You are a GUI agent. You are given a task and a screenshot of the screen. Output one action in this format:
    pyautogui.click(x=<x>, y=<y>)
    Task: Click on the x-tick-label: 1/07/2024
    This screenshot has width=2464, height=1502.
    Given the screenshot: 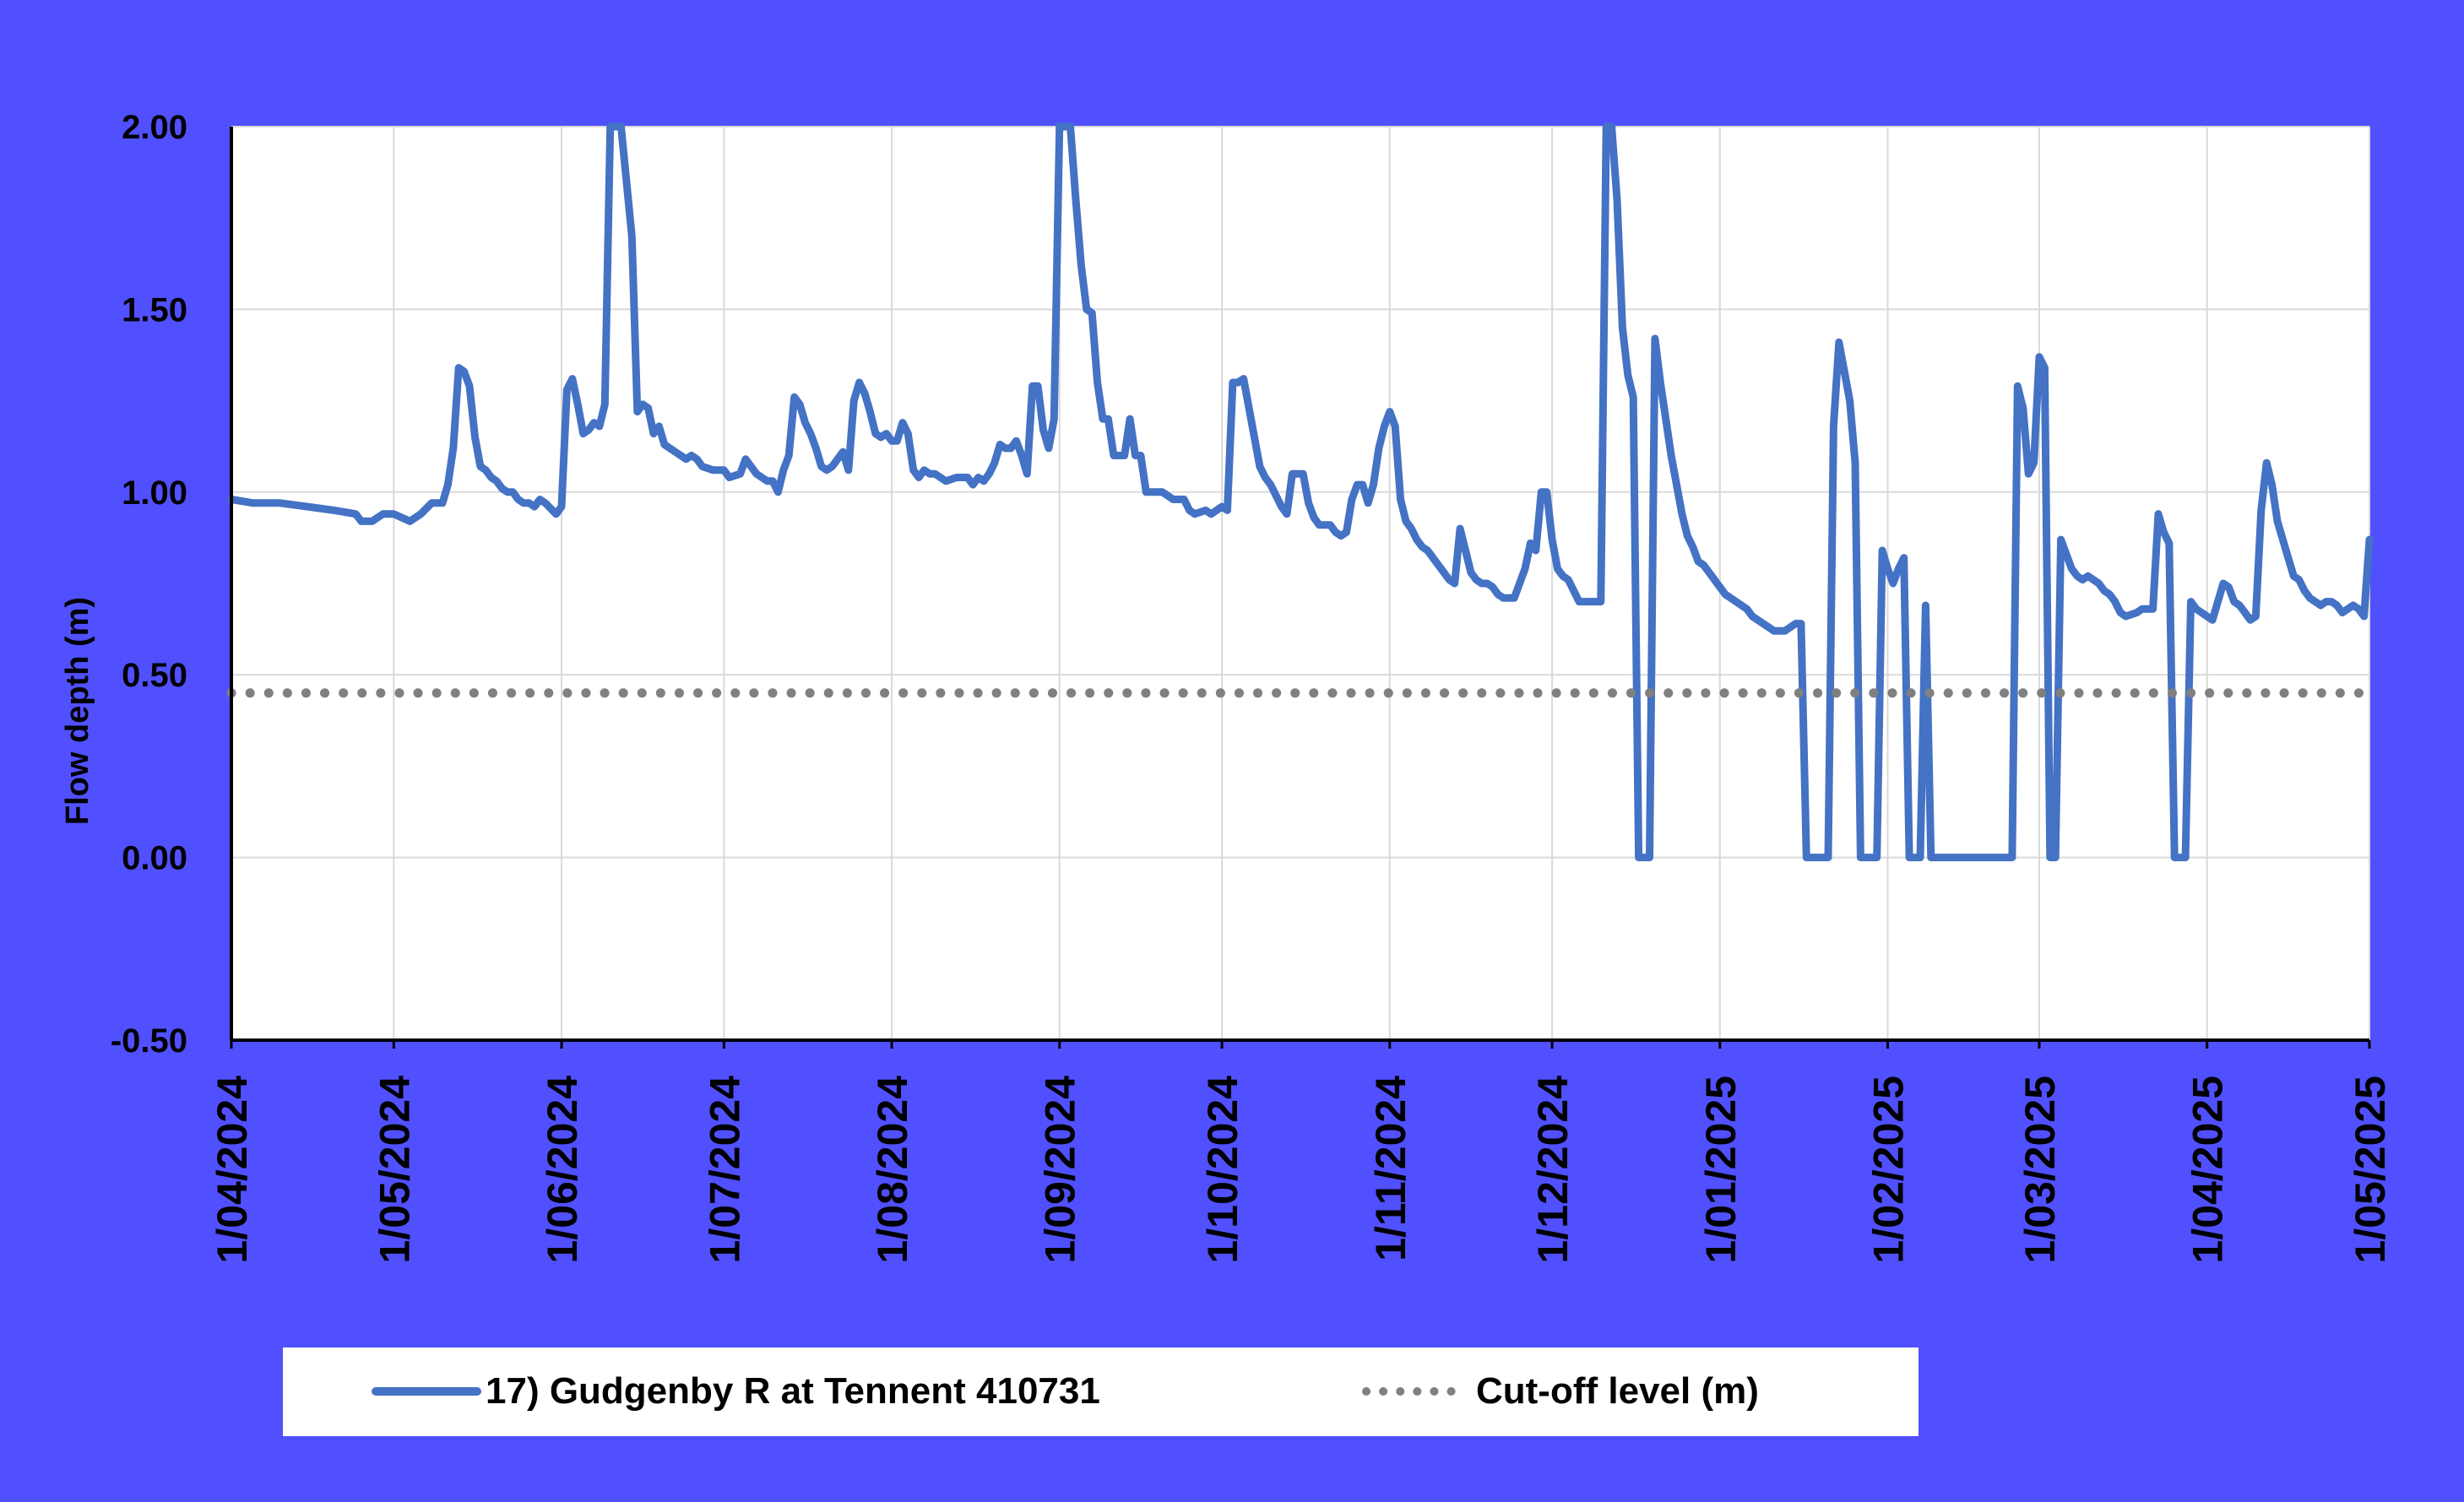 What is the action you would take?
    pyautogui.click(x=724, y=1170)
    